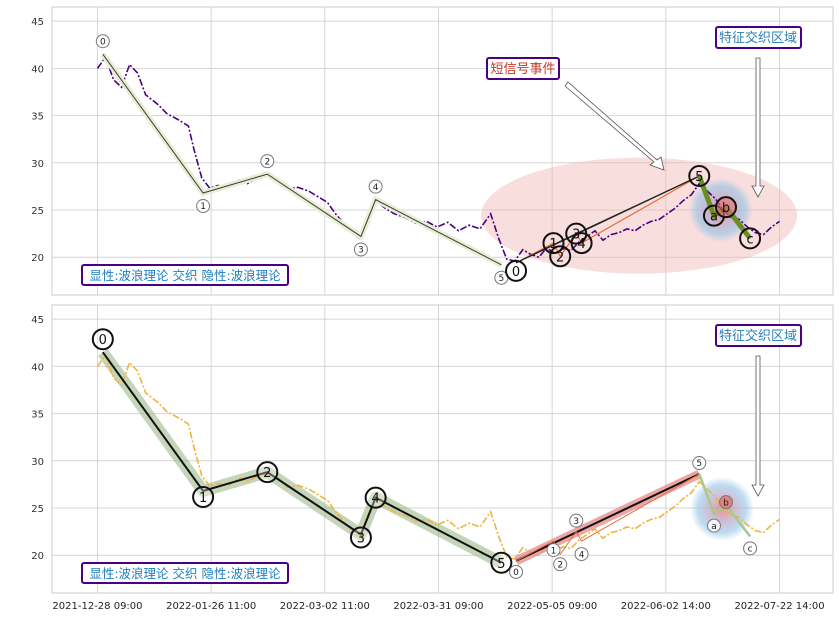 This screenshot has height=617, width=839. I want to click on corrective-line, so click(725, 505).